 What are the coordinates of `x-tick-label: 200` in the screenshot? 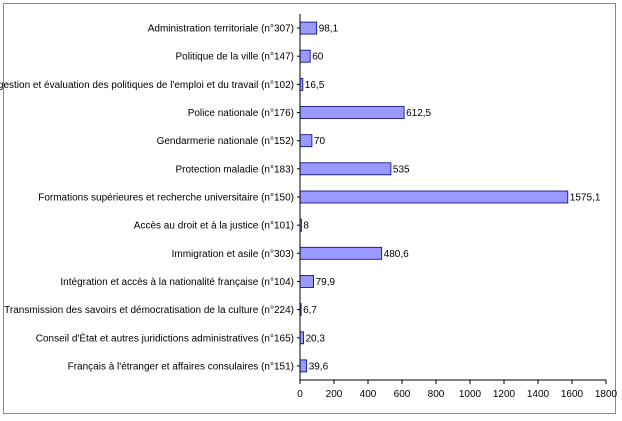 It's located at (334, 394).